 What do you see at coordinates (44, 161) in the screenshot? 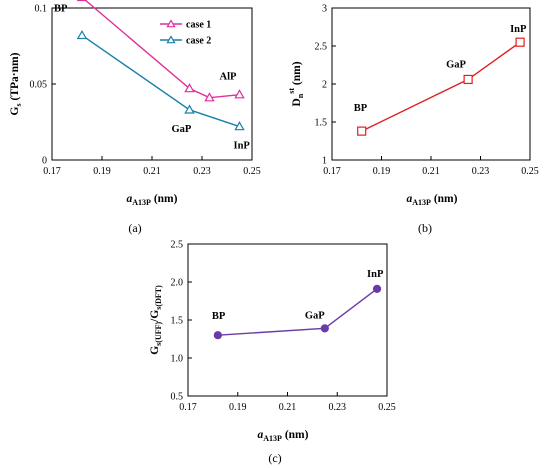
I see `y-tick-label: 0` at bounding box center [44, 161].